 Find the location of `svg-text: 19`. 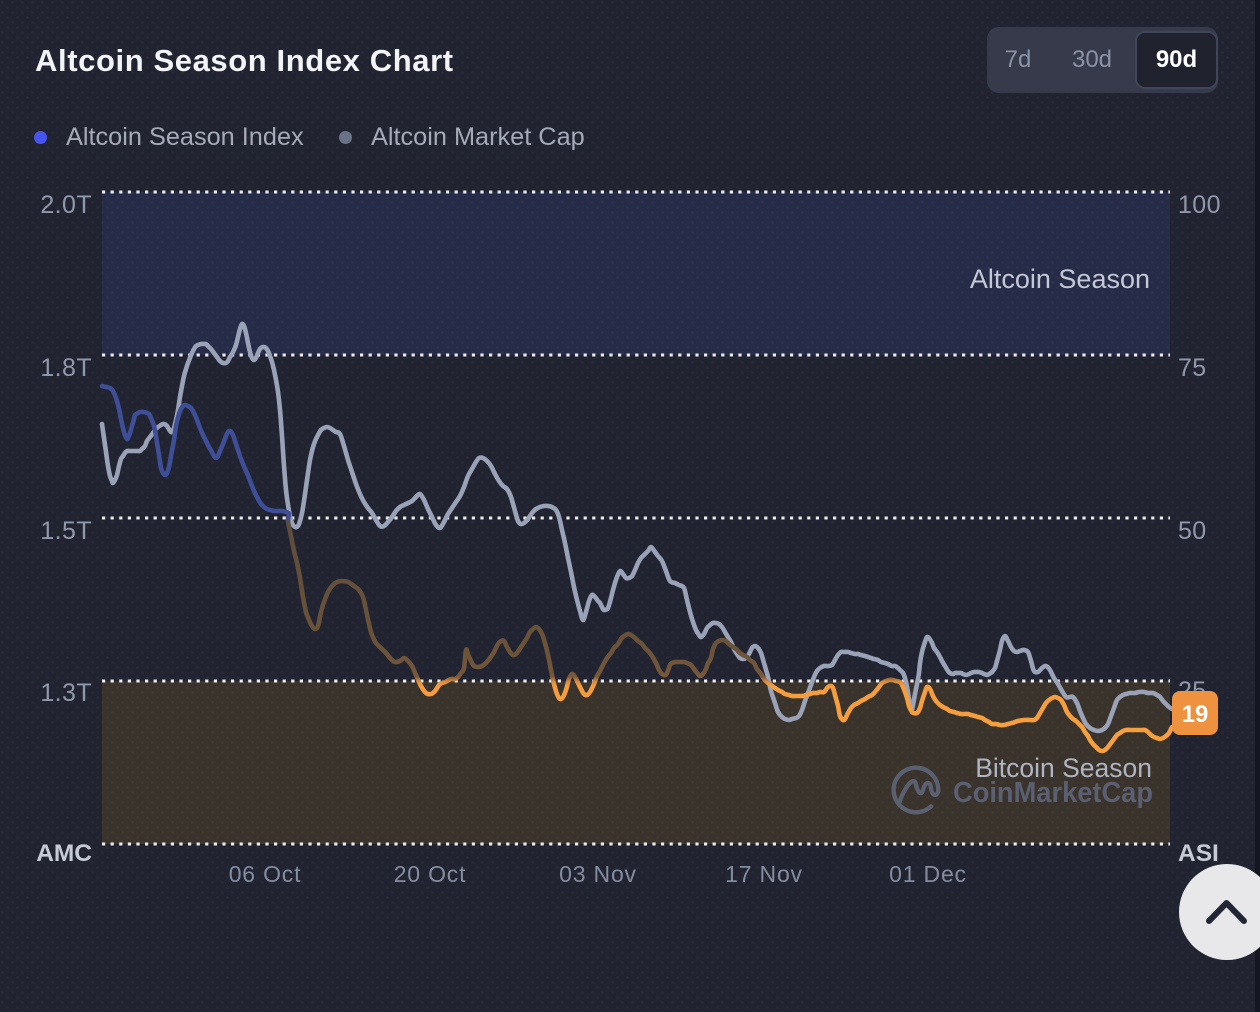

svg-text: 19 is located at coordinates (1195, 714).